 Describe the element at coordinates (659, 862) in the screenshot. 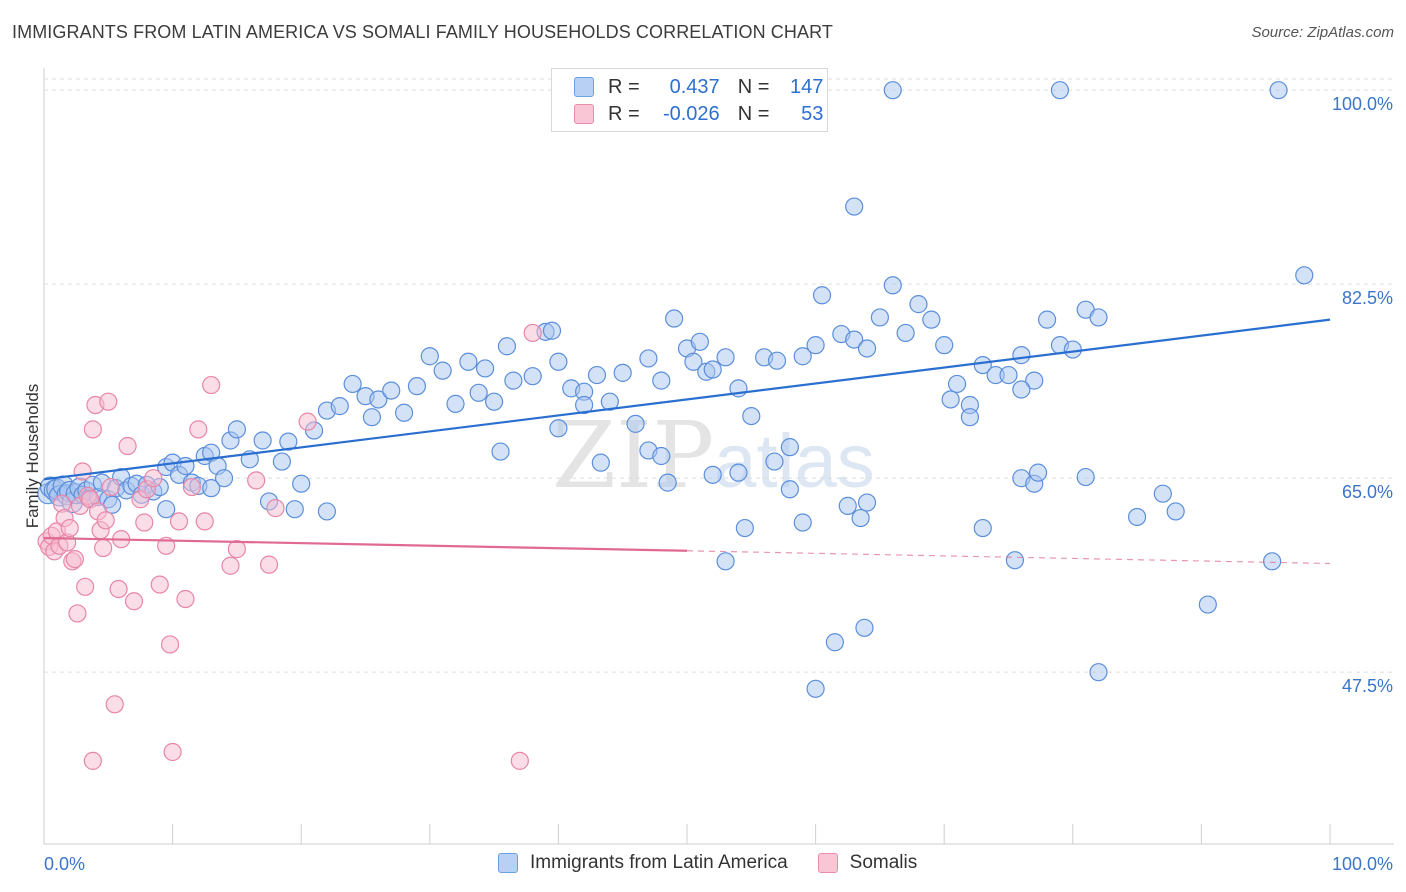

I see `legend-label: Immigrants from Latin America` at that location.